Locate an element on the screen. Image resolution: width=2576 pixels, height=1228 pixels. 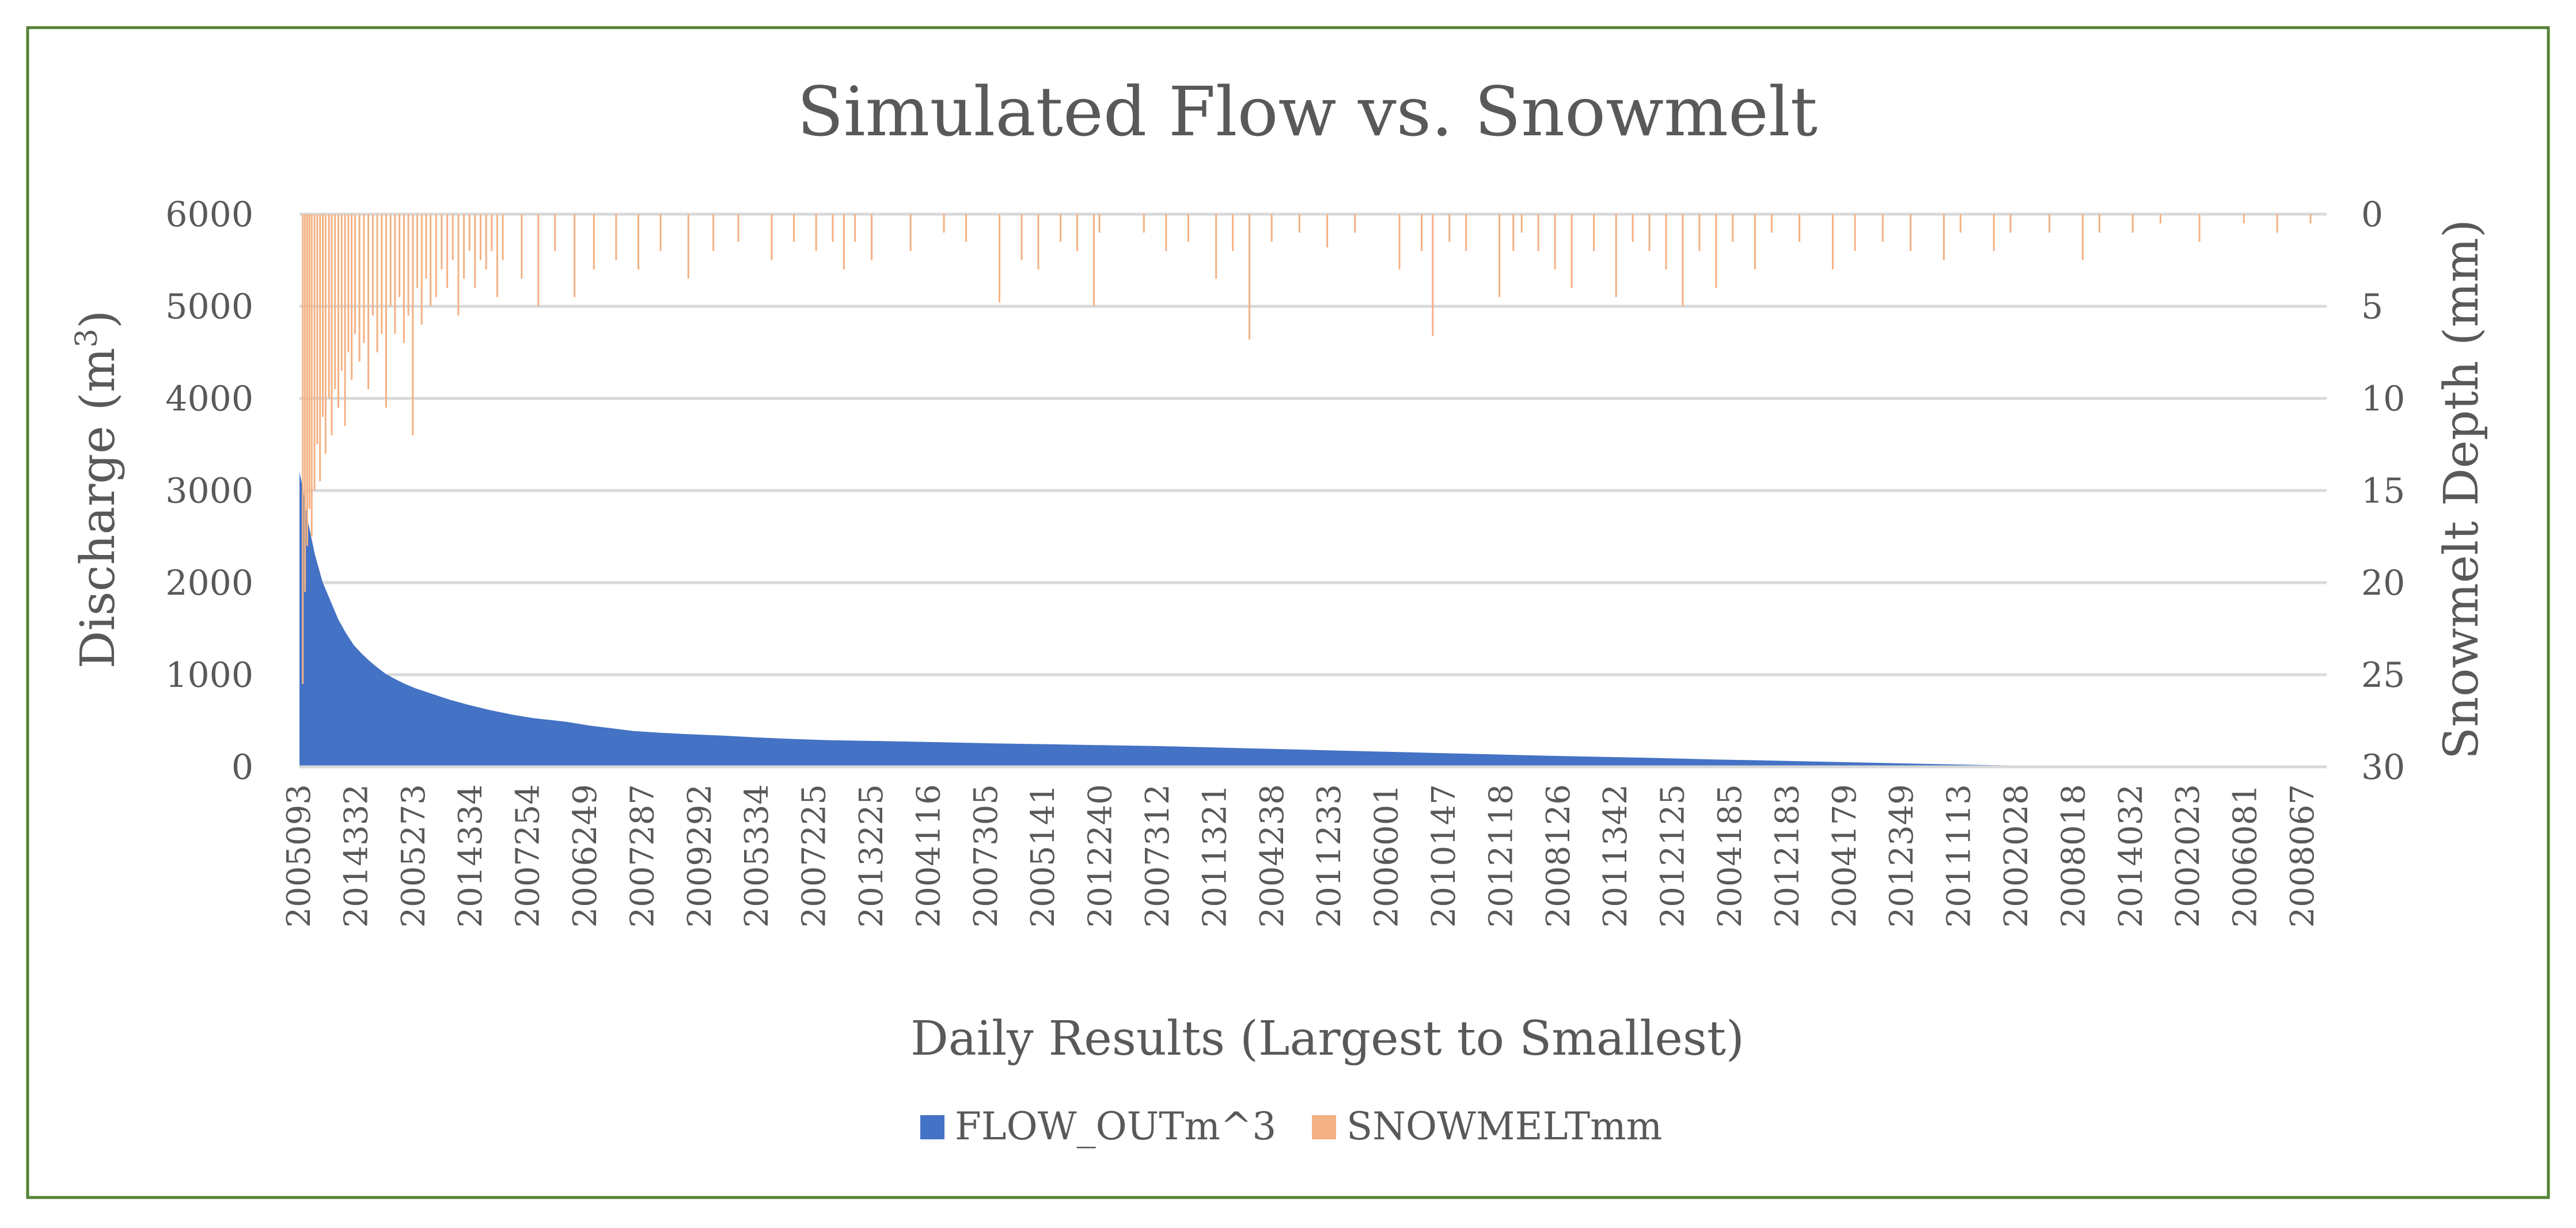
y-axis-left: 0 1000 2000 3000 4000 5000 6000 is located at coordinates (209, 491).